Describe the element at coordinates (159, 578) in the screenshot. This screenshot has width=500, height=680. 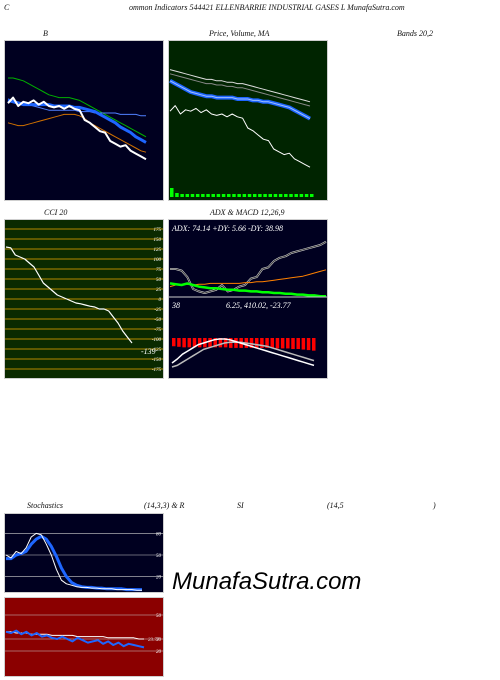
I see `stochastics-tick-label: 20` at that location.